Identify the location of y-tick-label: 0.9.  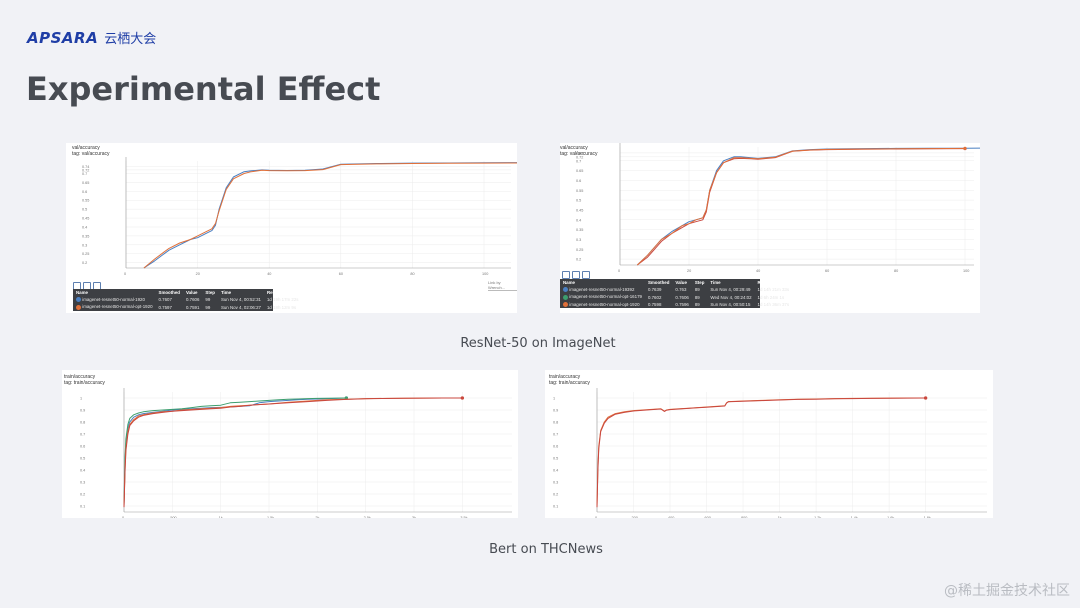
(555, 411).